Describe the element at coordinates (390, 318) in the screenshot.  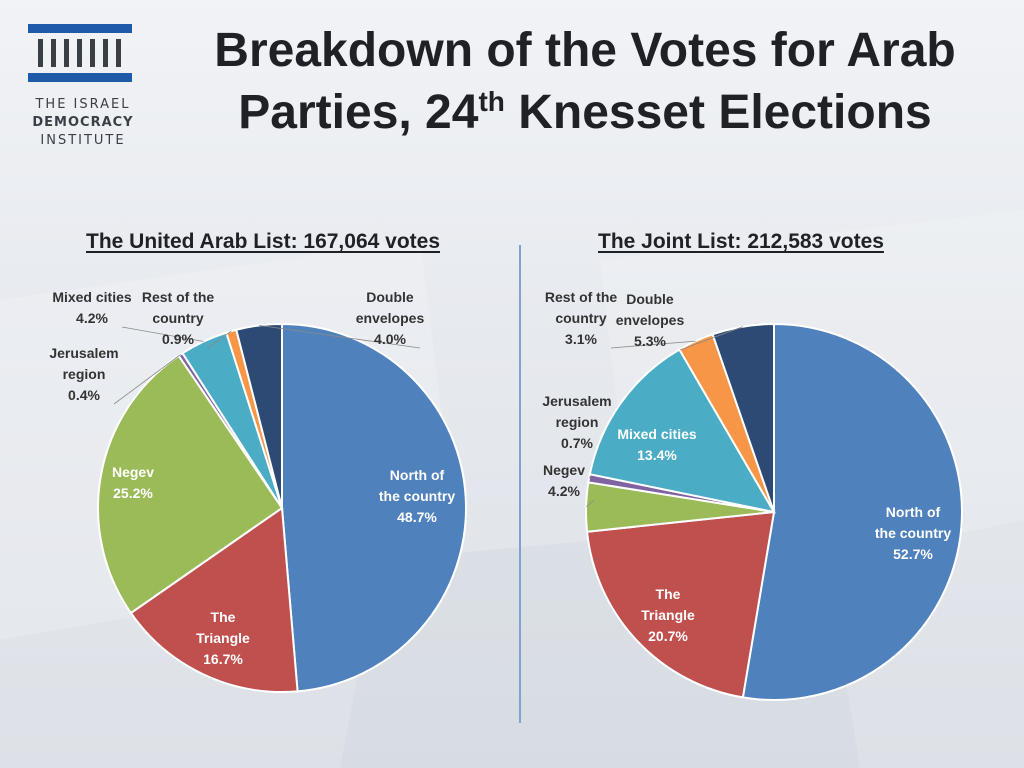
I see `pie1-label-double: Double envelopes 4.0%` at that location.